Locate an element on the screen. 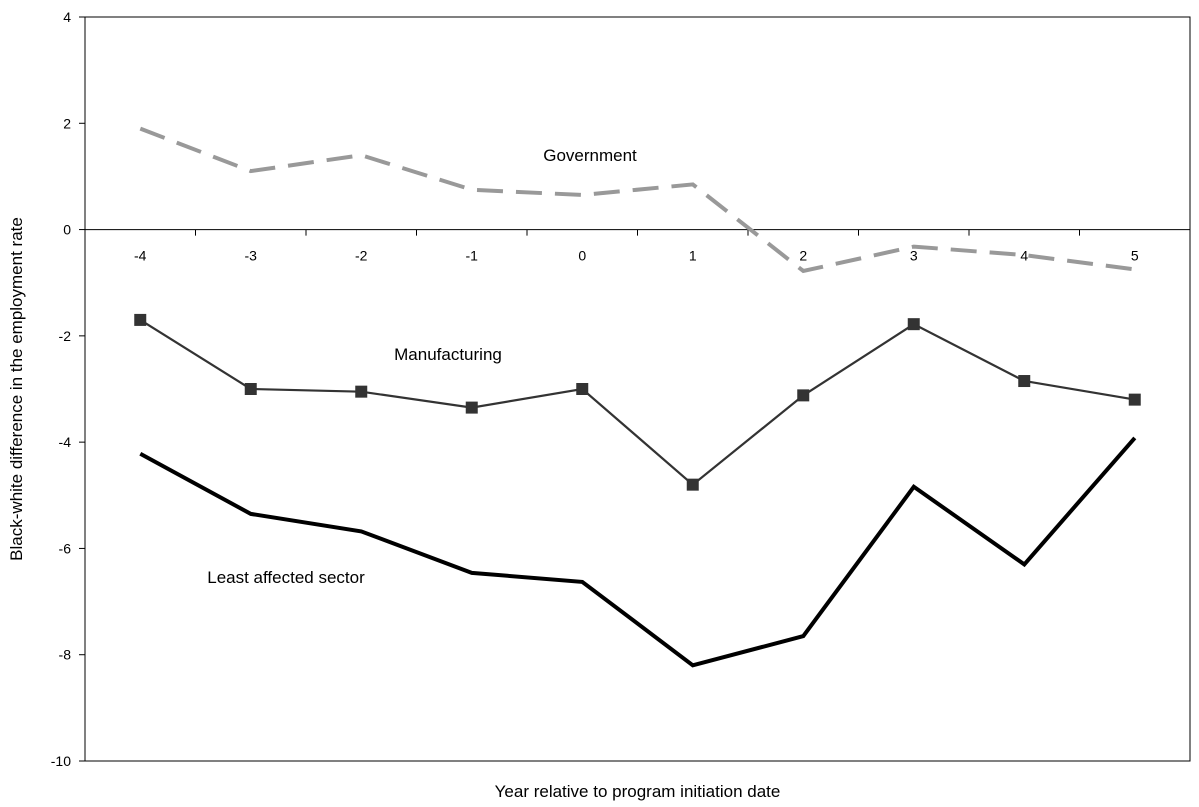  x-tick-label: -3 is located at coordinates (251, 256).